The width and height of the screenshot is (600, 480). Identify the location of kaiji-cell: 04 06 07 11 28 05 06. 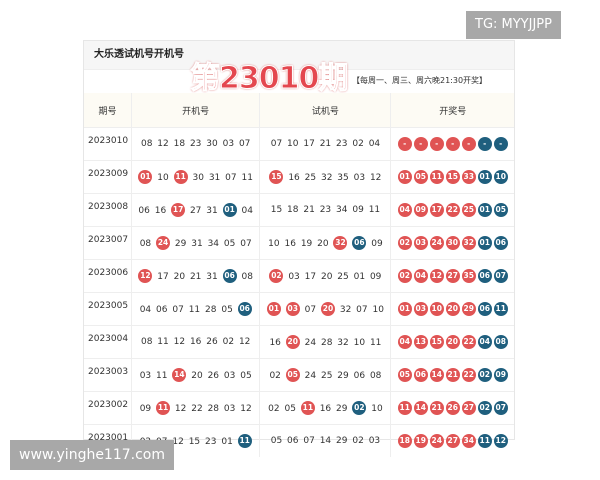
(196, 309).